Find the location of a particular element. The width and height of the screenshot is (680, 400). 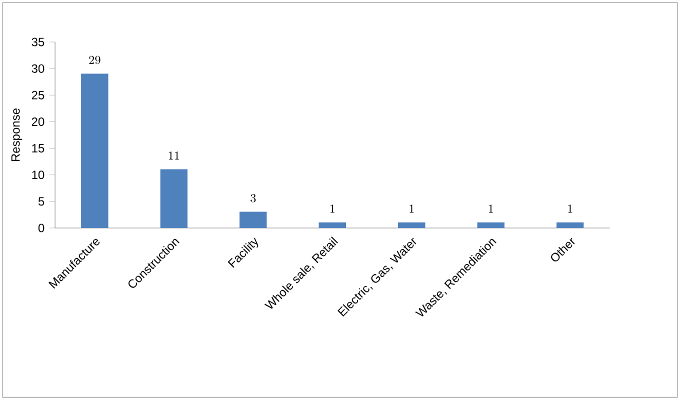

y-axis-title: Response is located at coordinates (16, 135).